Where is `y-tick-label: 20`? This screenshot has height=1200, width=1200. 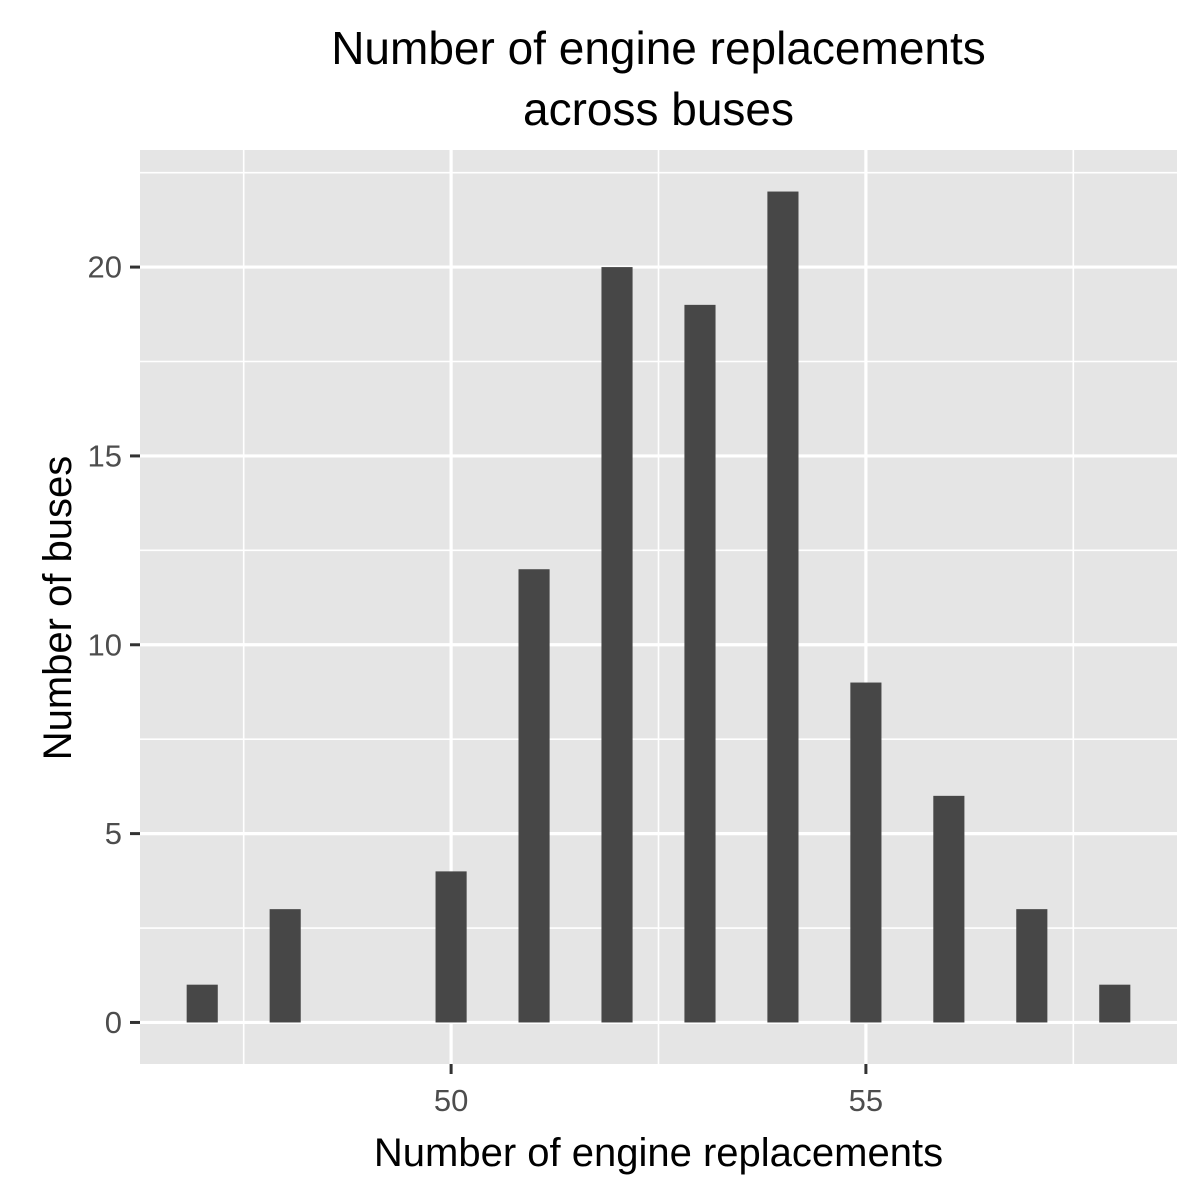 y-tick-label: 20 is located at coordinates (105, 267).